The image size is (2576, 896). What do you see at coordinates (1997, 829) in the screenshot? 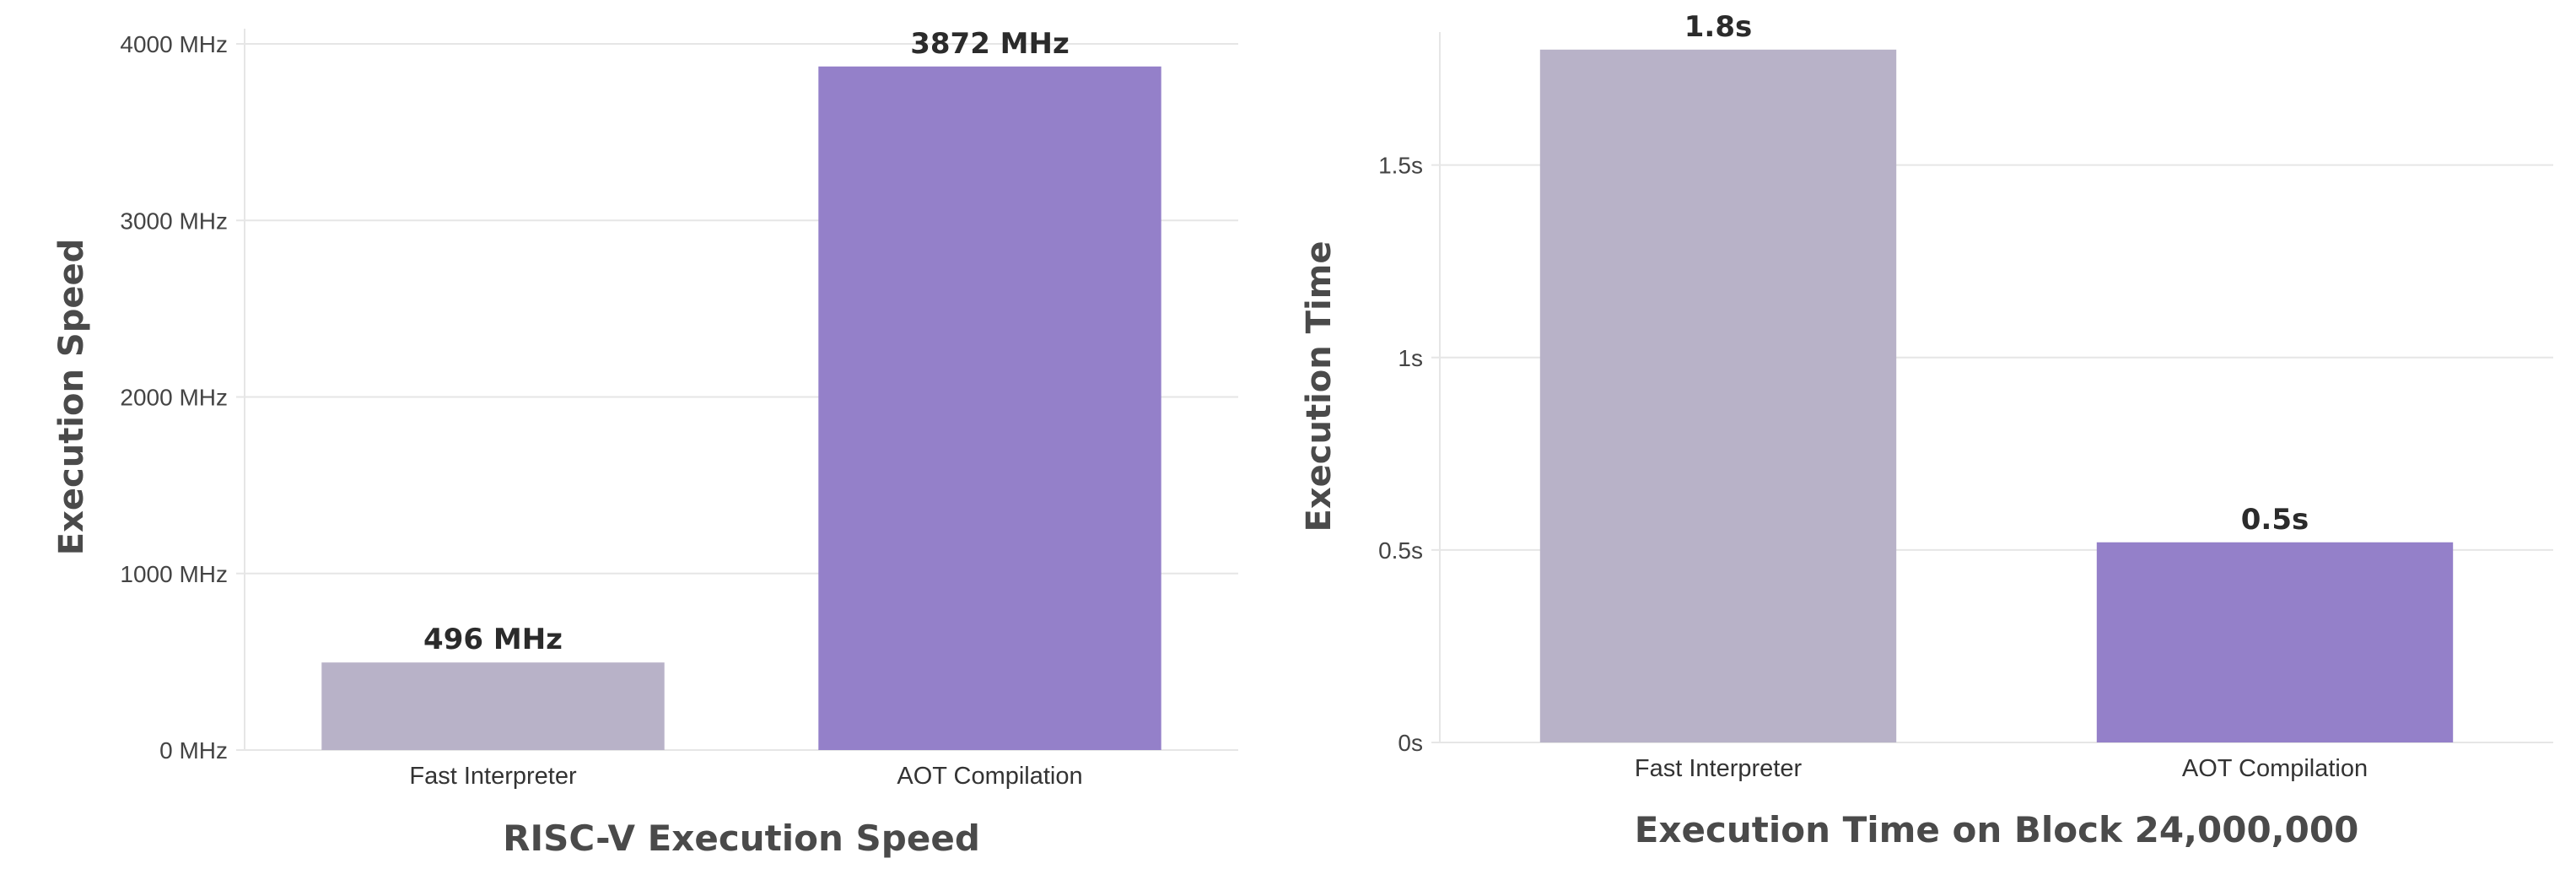
I see `chart-title: Execution Time on Block 24,000,000` at bounding box center [1997, 829].